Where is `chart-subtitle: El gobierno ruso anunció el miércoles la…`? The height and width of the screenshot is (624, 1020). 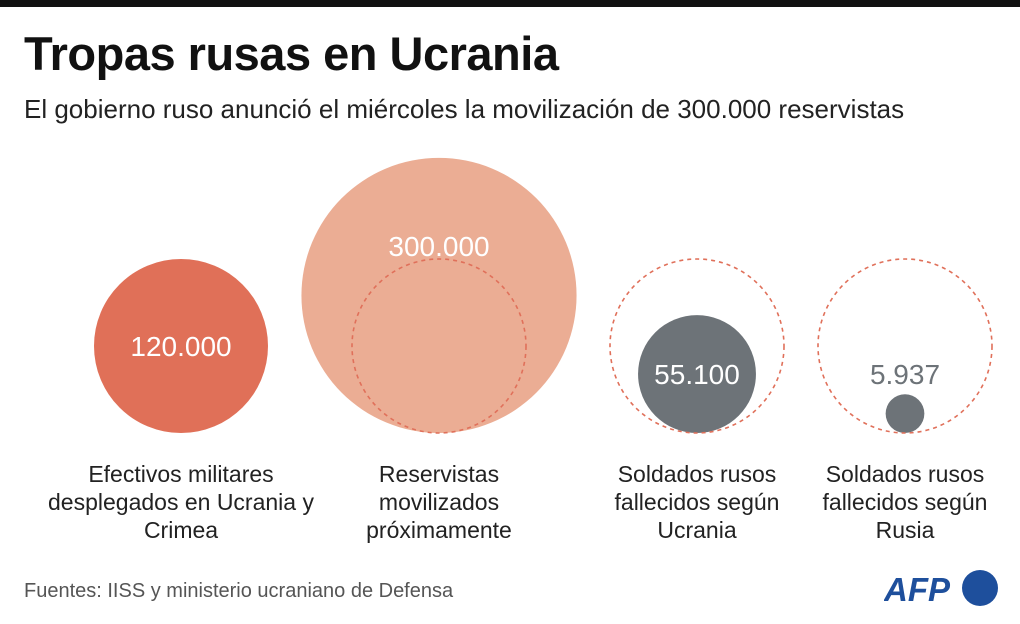
chart-subtitle: El gobierno ruso anunció el miércoles la… is located at coordinates (464, 109).